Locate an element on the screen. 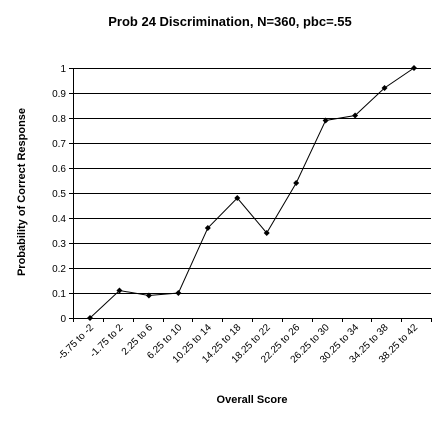 This screenshot has height=422, width=442. y-tick-label-0: 0 is located at coordinates (63, 319).